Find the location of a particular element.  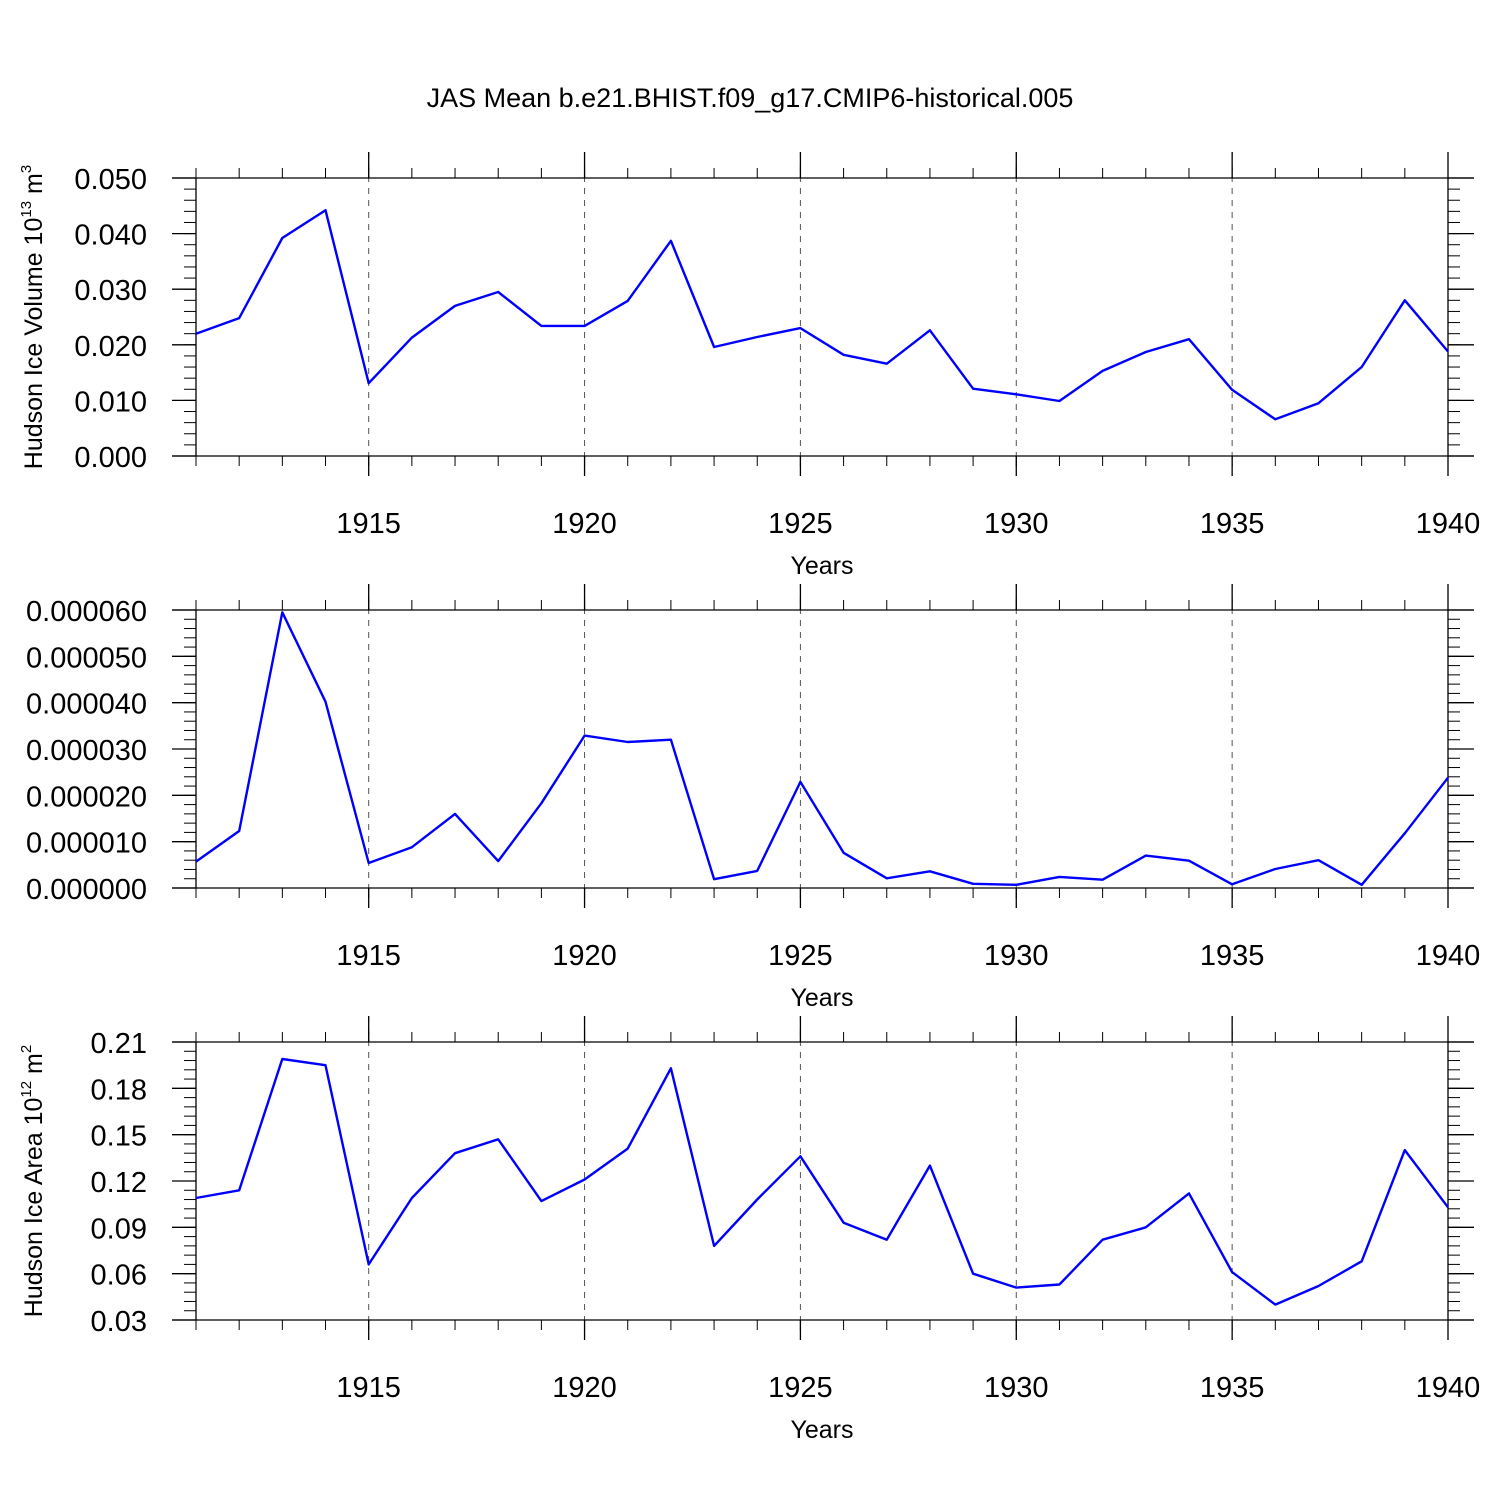

y-tick-label: 0.000060 is located at coordinates (86, 612).